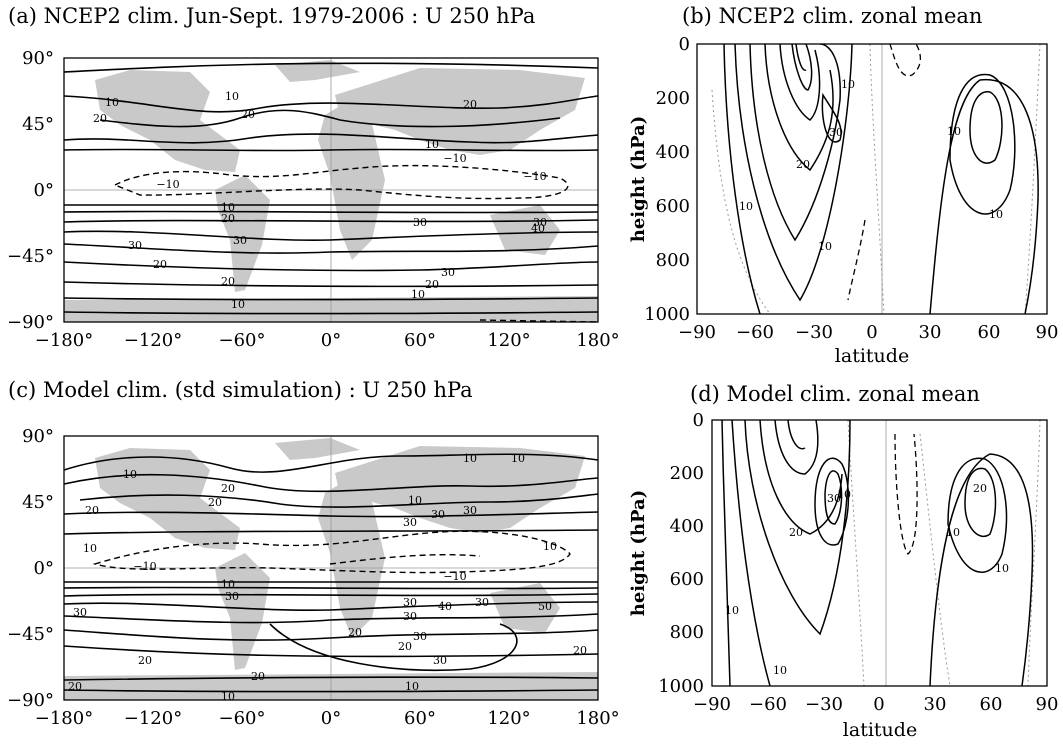  Describe the element at coordinates (673, 98) in the screenshot. I see `svg-text: 200` at that location.